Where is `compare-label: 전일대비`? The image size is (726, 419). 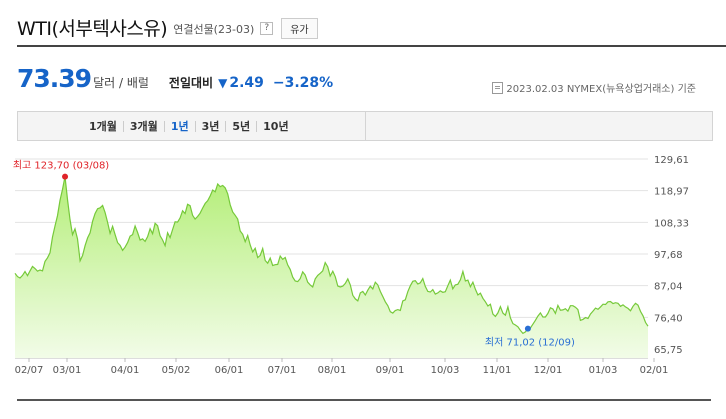
compare-label: 전일대비 is located at coordinates (191, 83).